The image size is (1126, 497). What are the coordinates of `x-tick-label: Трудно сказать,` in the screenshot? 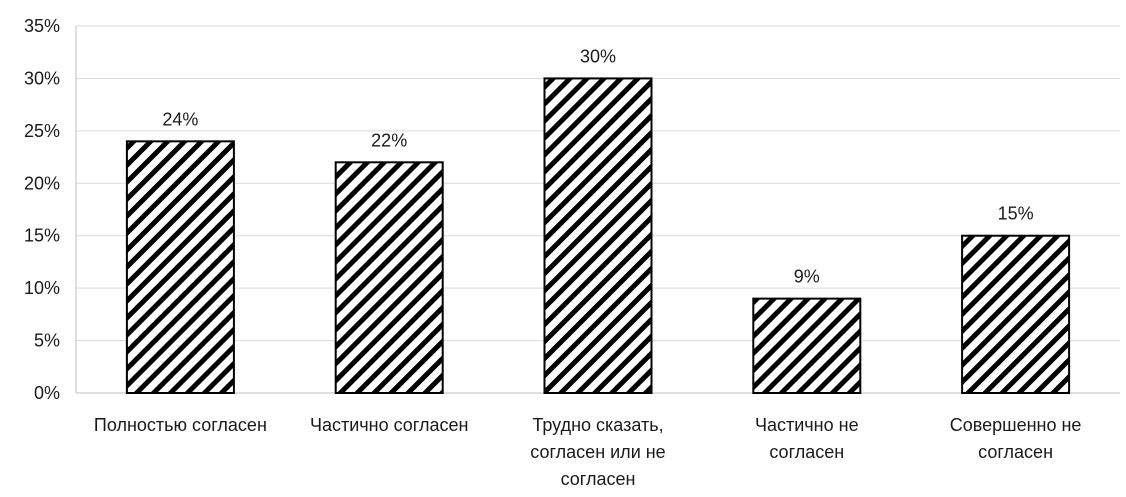 It's located at (597, 425).